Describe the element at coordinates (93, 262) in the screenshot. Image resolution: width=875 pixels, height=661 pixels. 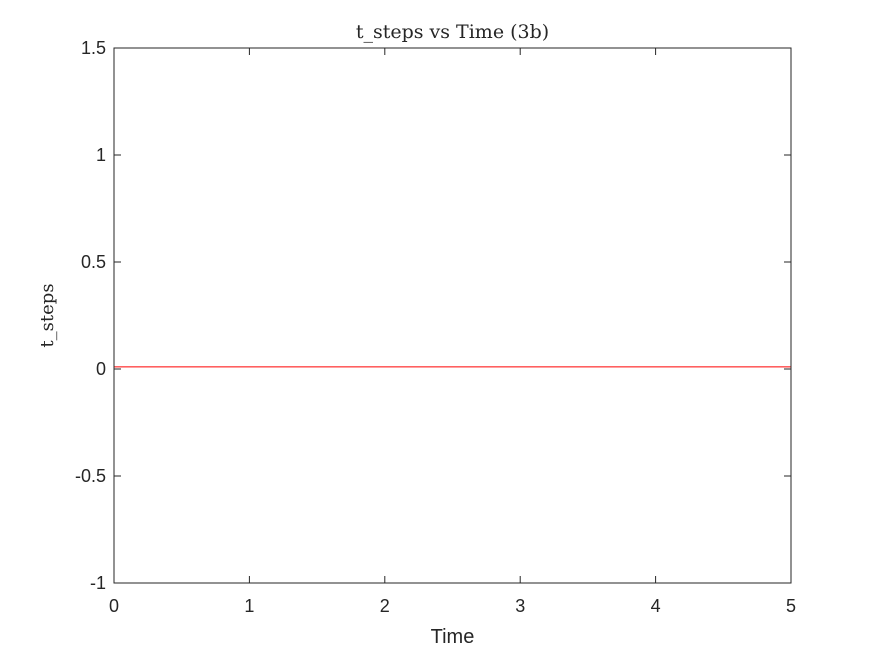
I see `y-tick-label: 0.5` at that location.